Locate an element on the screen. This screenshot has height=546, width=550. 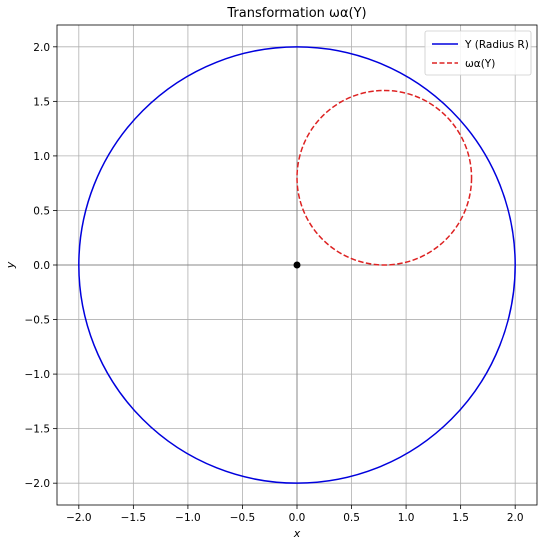
y-tick-label-5: 0.5 is located at coordinates (41, 211).